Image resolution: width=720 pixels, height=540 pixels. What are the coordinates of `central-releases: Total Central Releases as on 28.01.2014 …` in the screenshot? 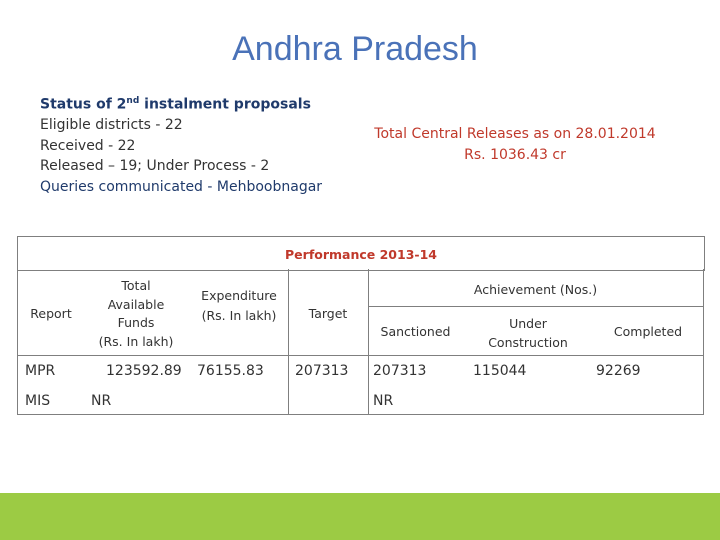 It's located at (515, 145).